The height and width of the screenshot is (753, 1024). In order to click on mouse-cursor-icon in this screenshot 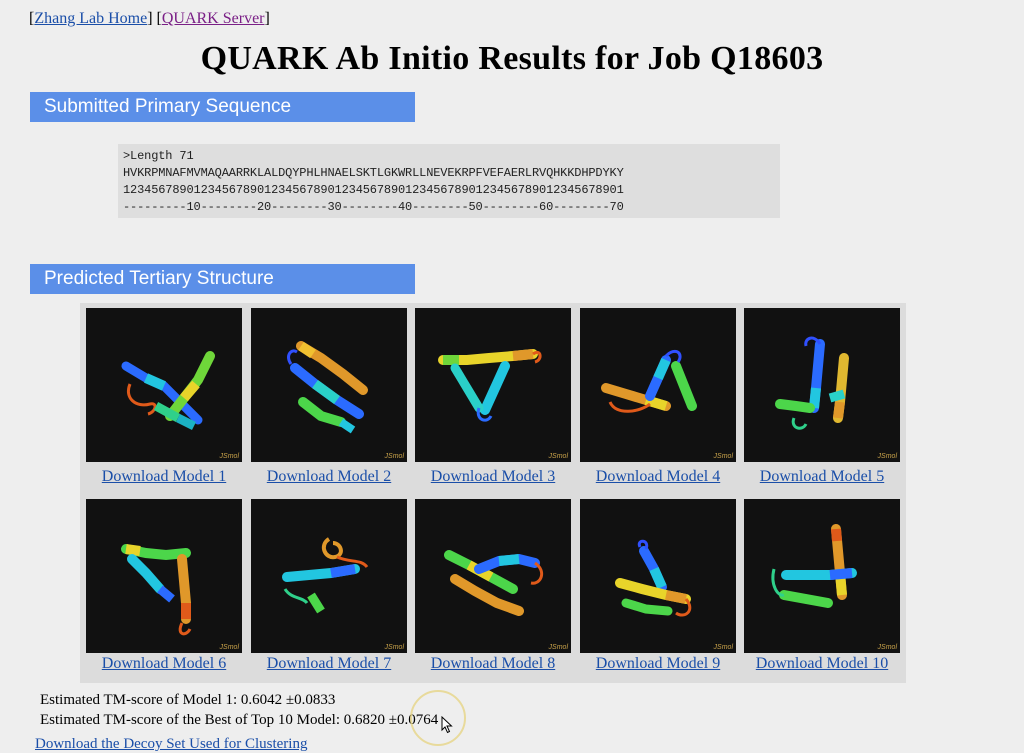, I will do `click(447, 725)`.